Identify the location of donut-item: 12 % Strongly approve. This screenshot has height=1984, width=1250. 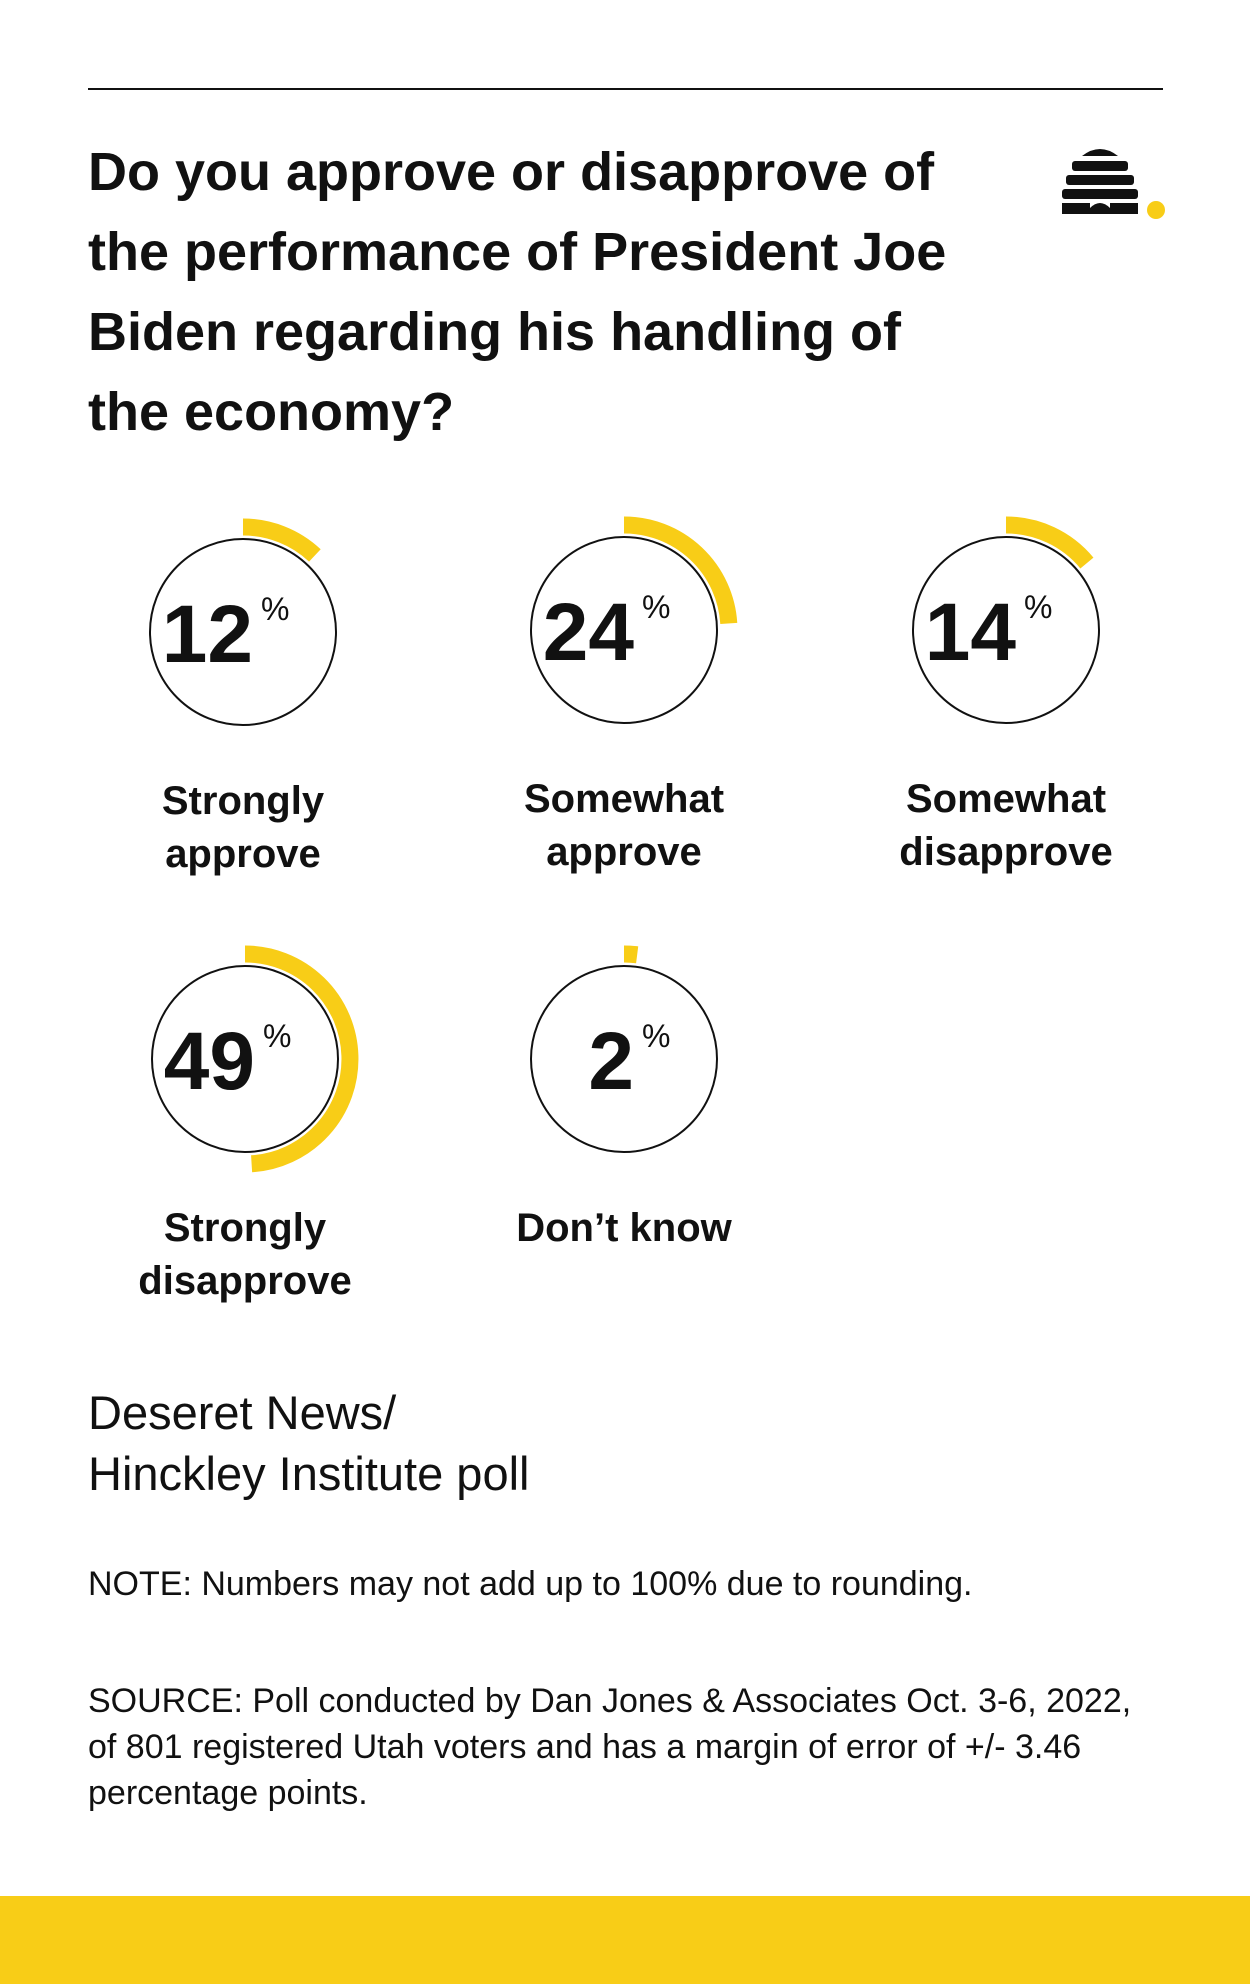
(243, 697).